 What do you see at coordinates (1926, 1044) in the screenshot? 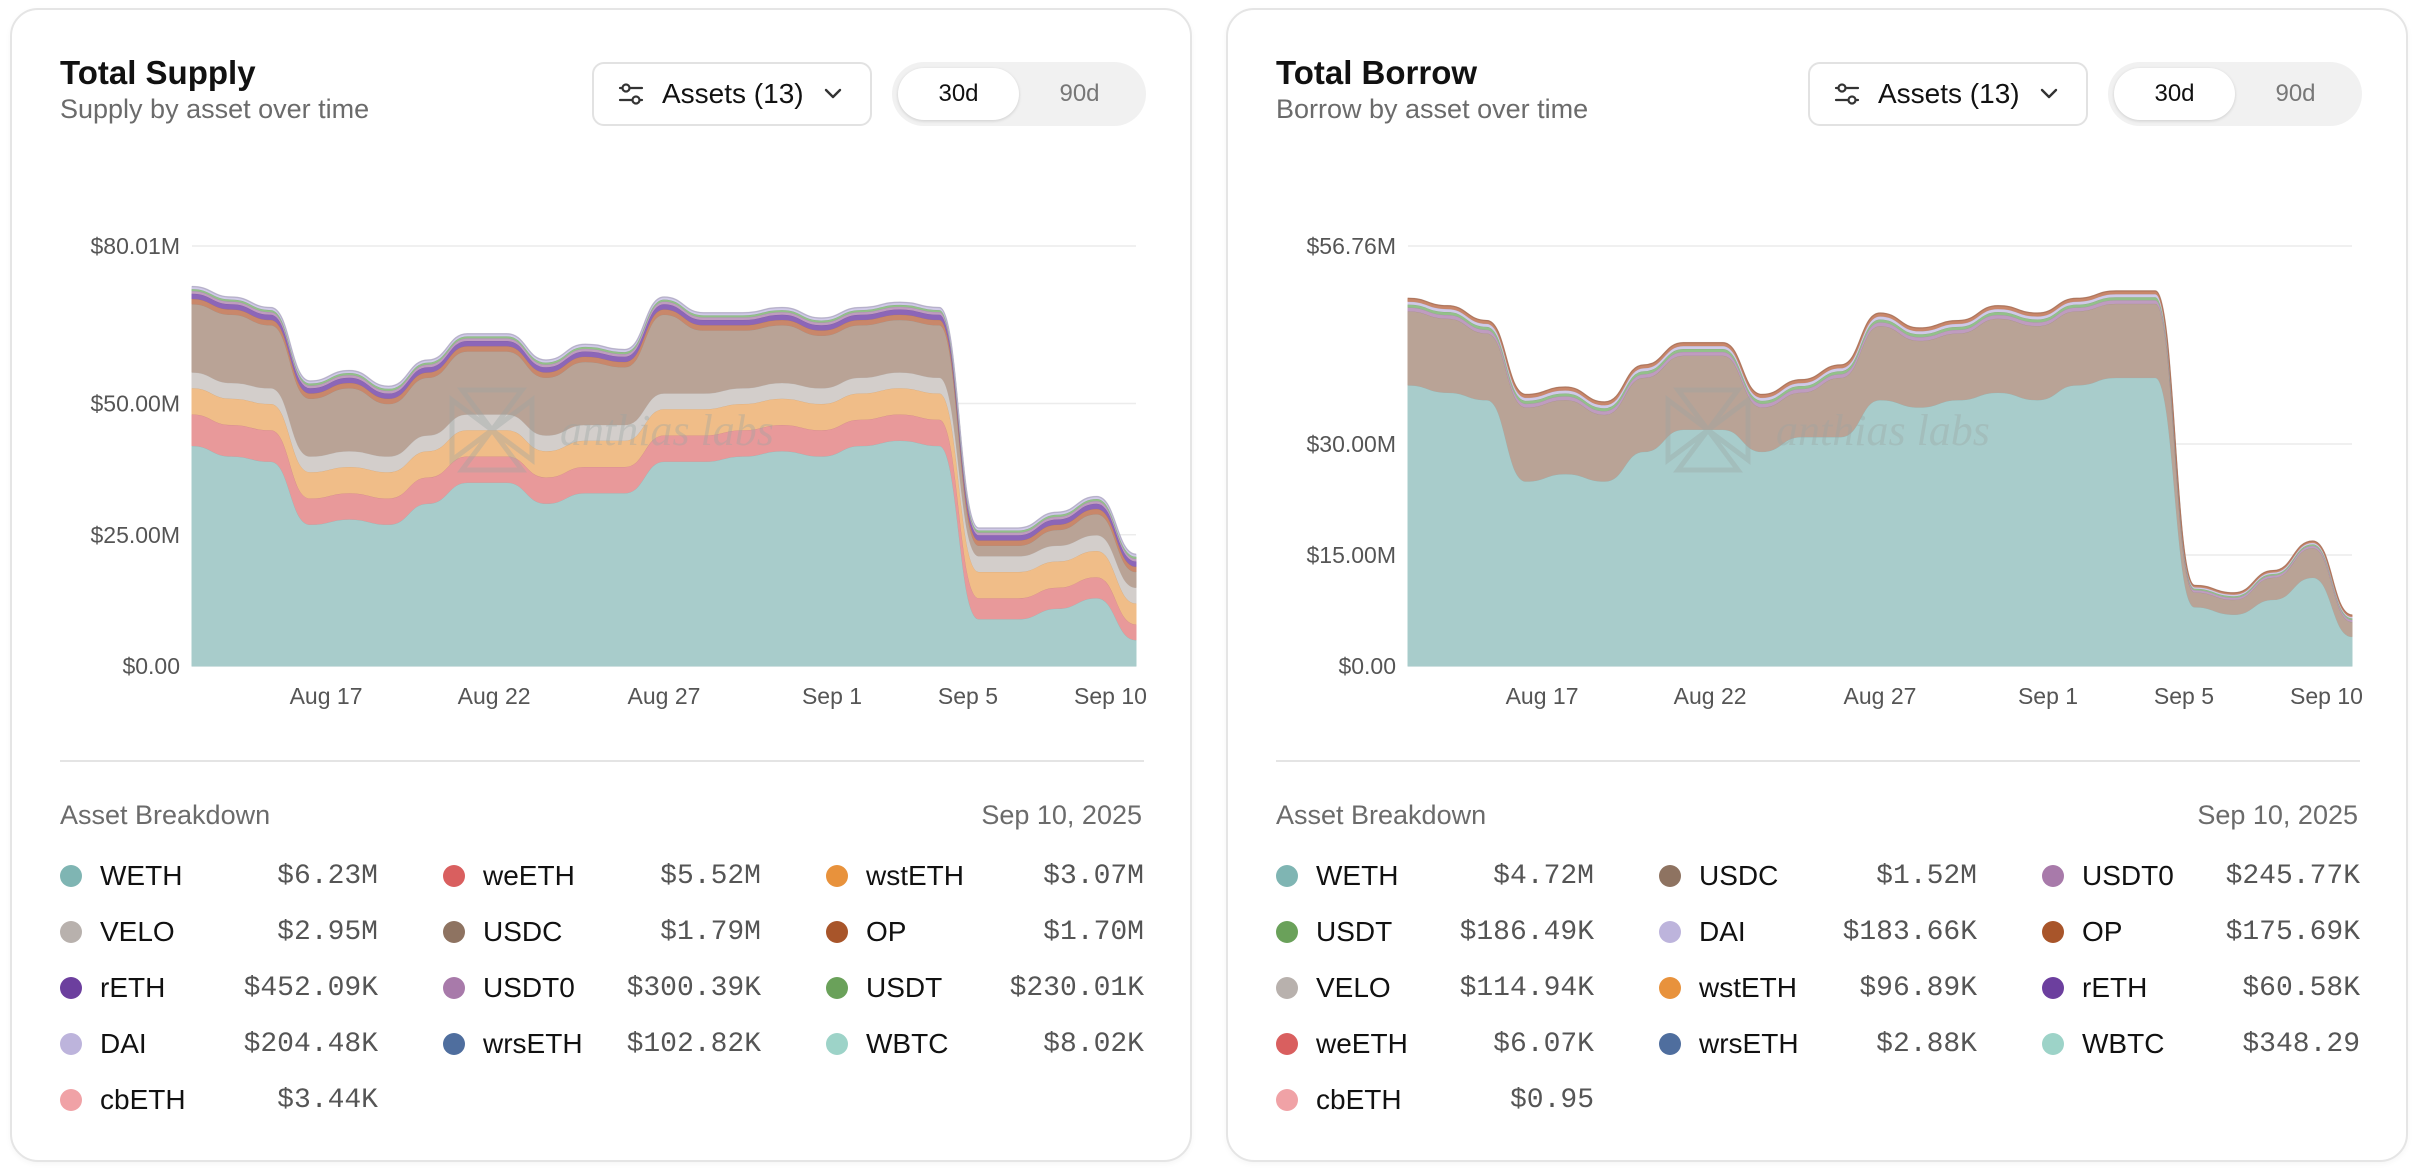
I see `legend-asset-value: $2.88K` at bounding box center [1926, 1044].